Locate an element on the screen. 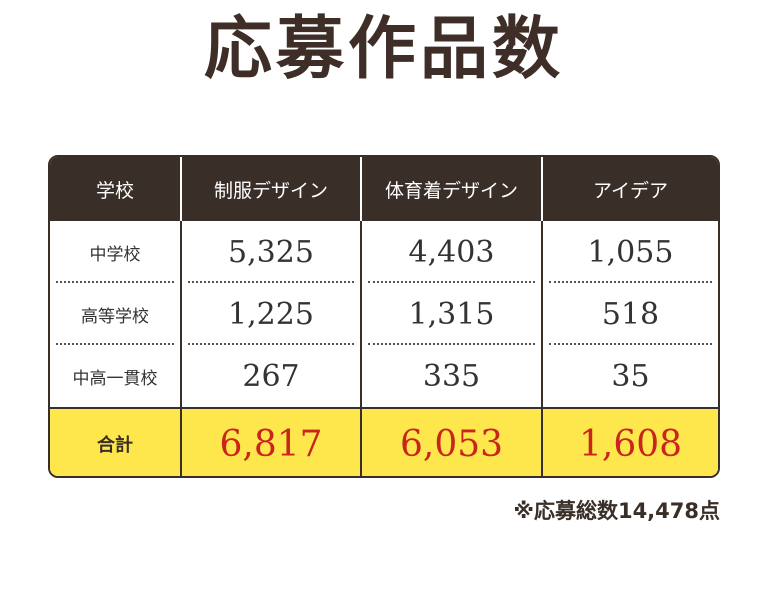  page-title: 応募作品数 is located at coordinates (383, 49).